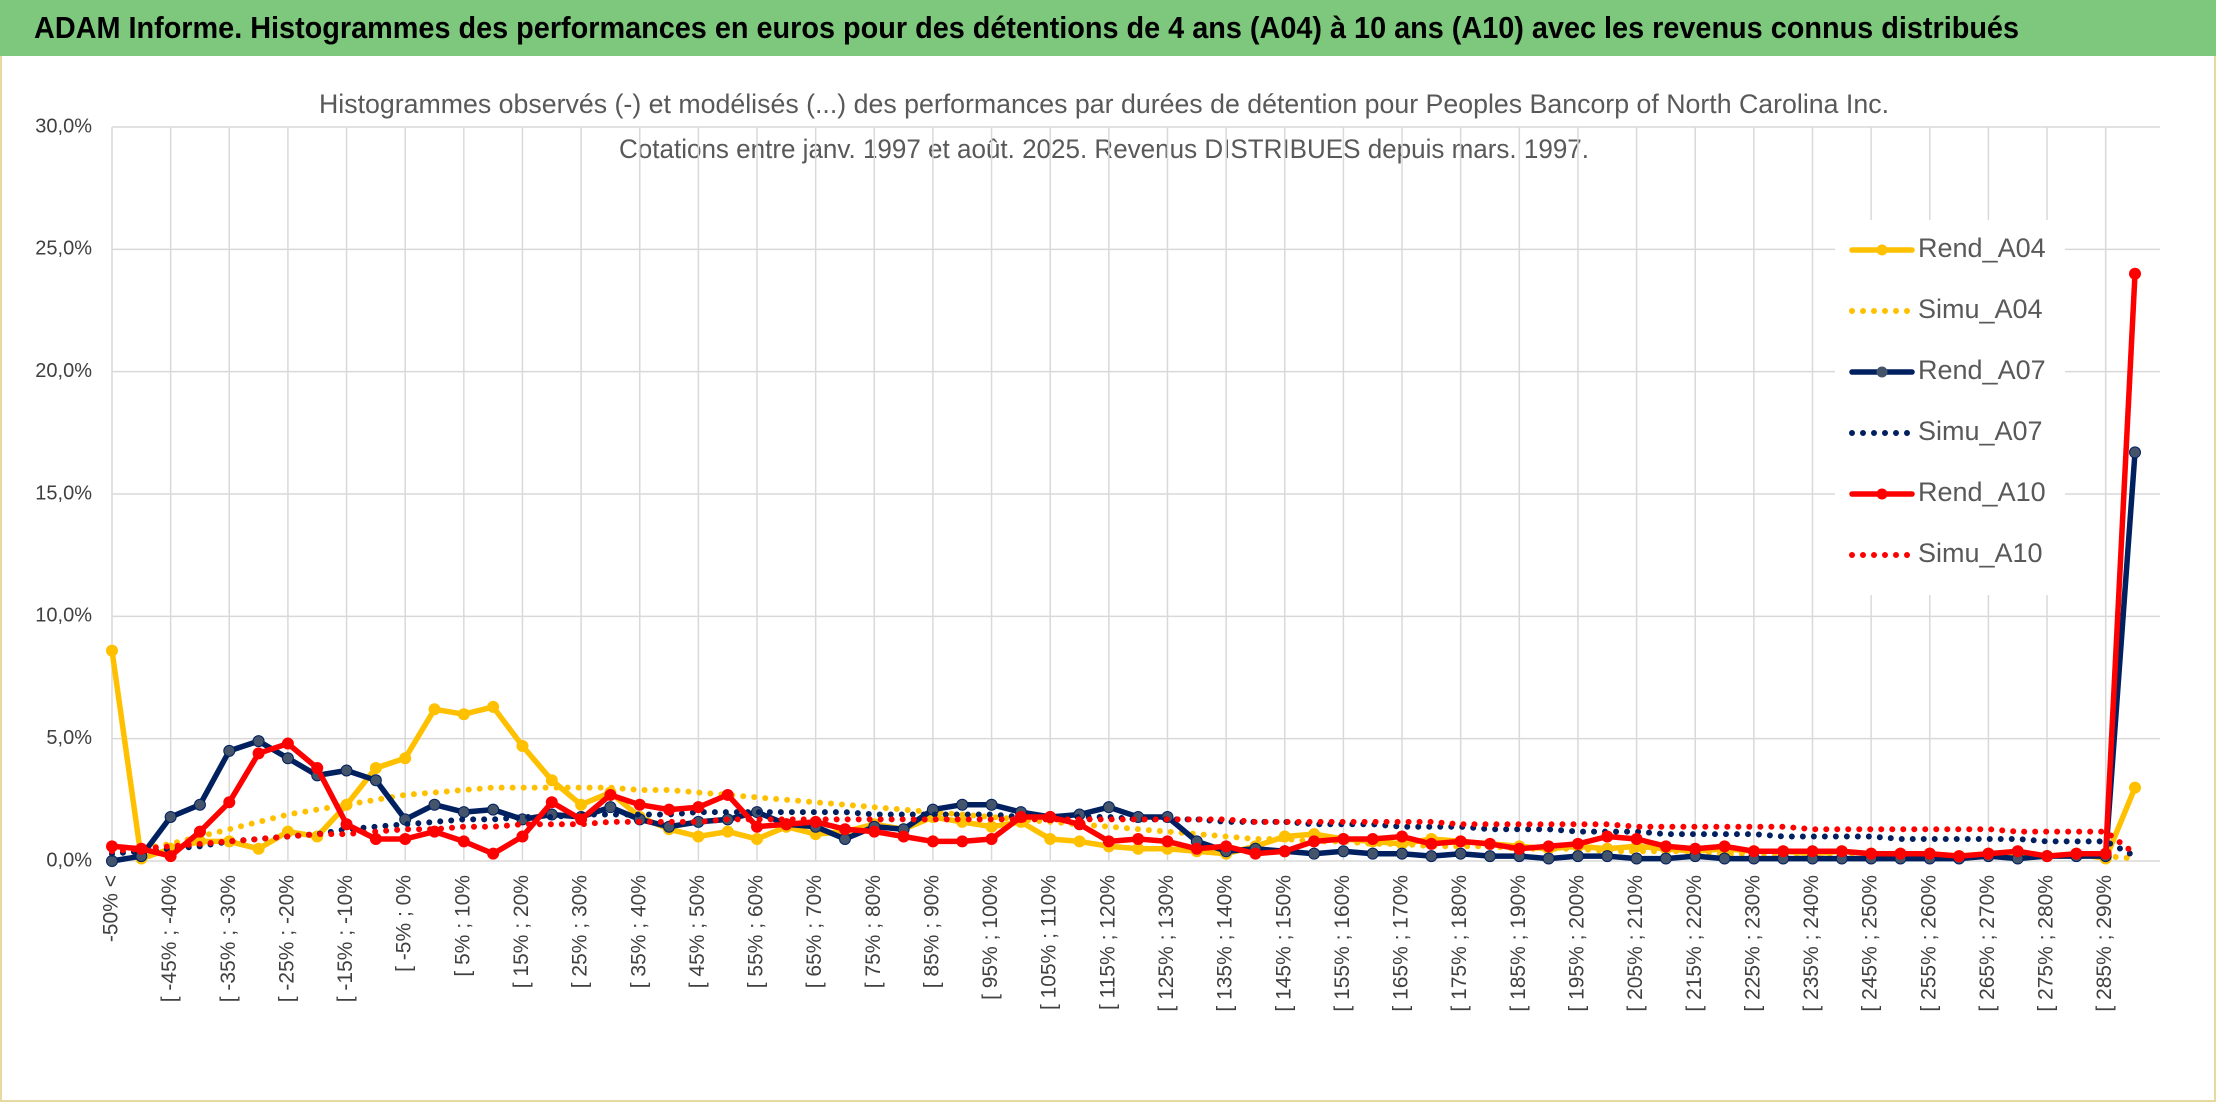  I want to click on x-tick-label: [ 25% ; 30%, so click(580, 931).